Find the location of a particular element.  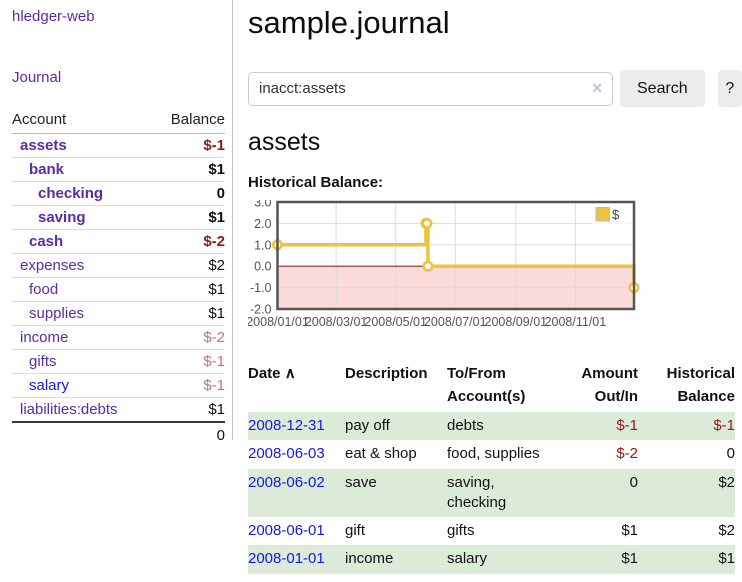

account-row: supplies $1 is located at coordinates (118, 313).